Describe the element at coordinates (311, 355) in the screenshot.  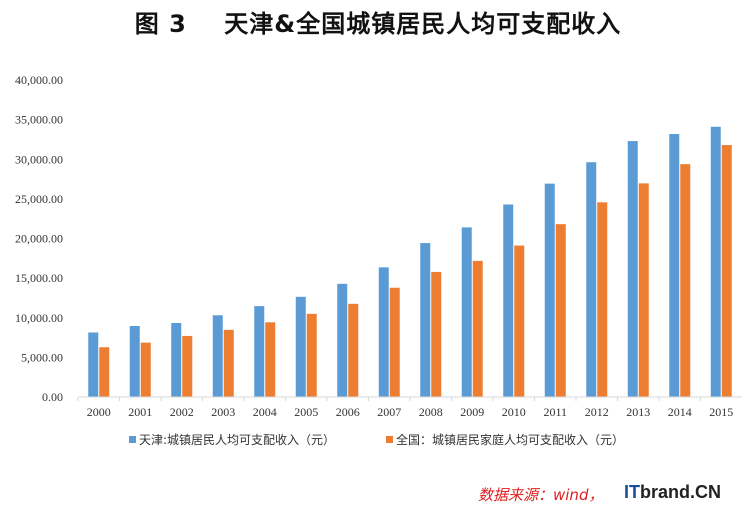
I see `bar-national-2005` at that location.